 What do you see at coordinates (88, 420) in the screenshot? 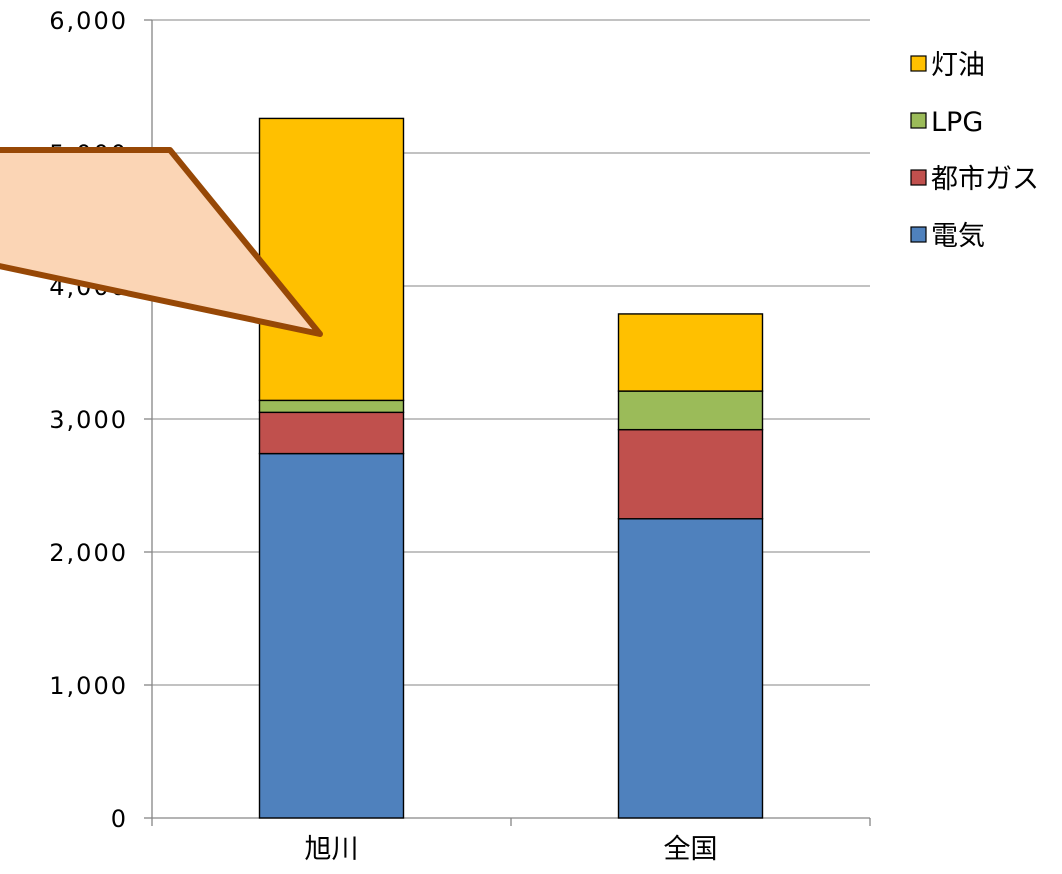
I see `y-tick-label: 3,000` at bounding box center [88, 420].